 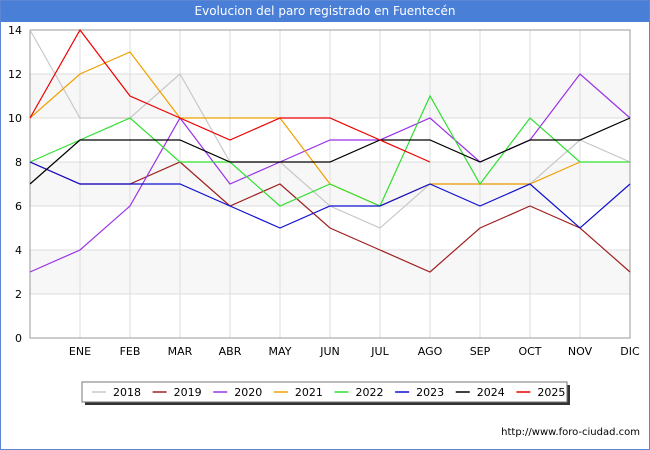 What do you see at coordinates (430, 392) in the screenshot?
I see `legend-label-2023: 2023` at bounding box center [430, 392].